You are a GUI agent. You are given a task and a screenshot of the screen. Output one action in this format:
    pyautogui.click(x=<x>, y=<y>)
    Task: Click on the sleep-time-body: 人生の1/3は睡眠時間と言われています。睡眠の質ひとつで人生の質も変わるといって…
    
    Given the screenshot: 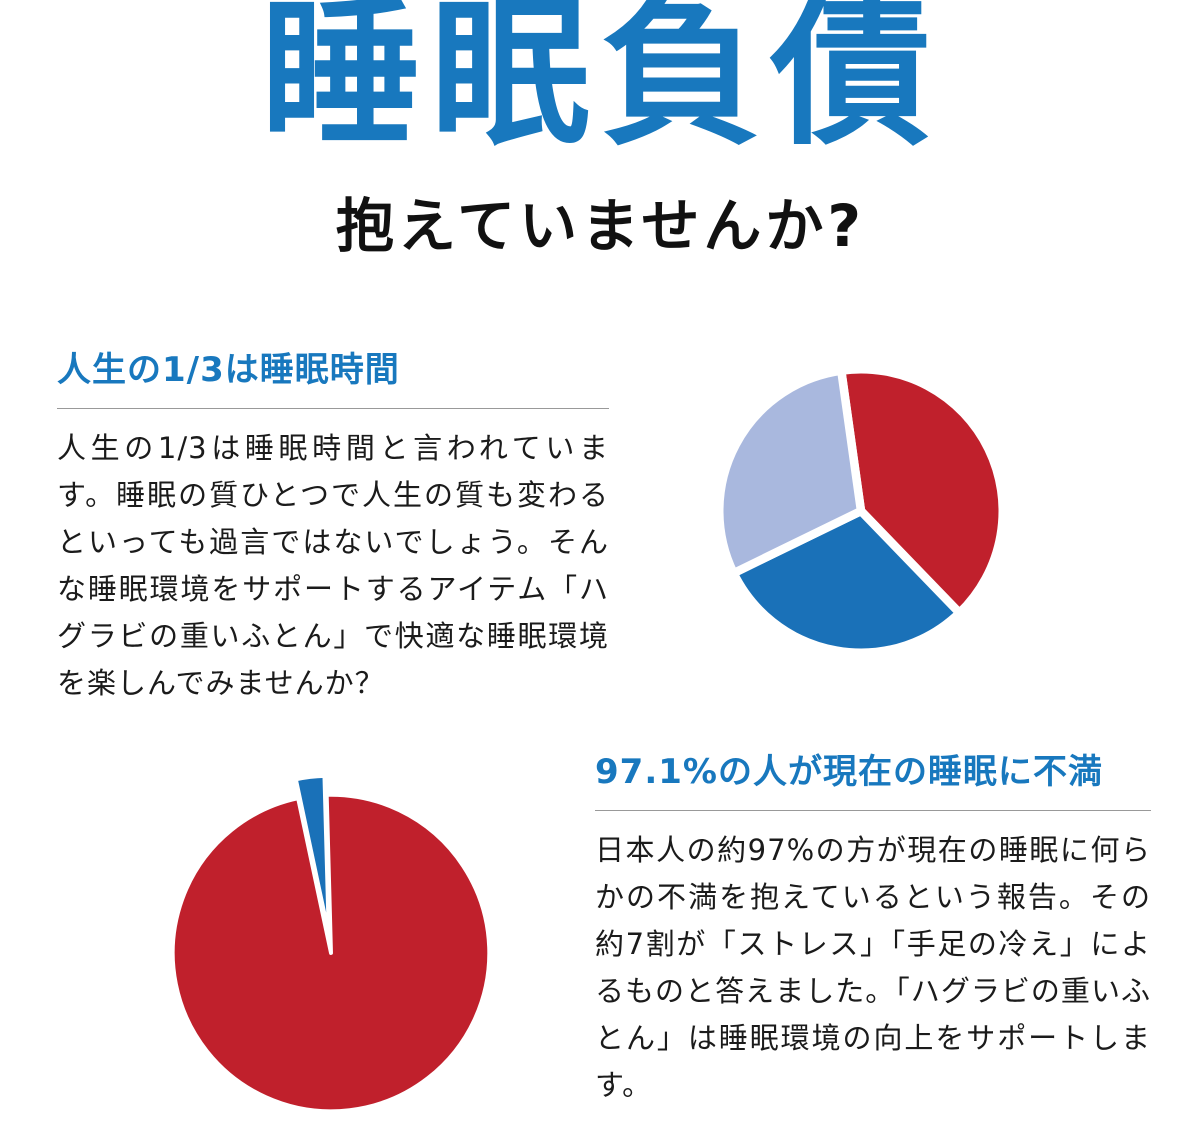 What is the action you would take?
    pyautogui.click(x=333, y=565)
    